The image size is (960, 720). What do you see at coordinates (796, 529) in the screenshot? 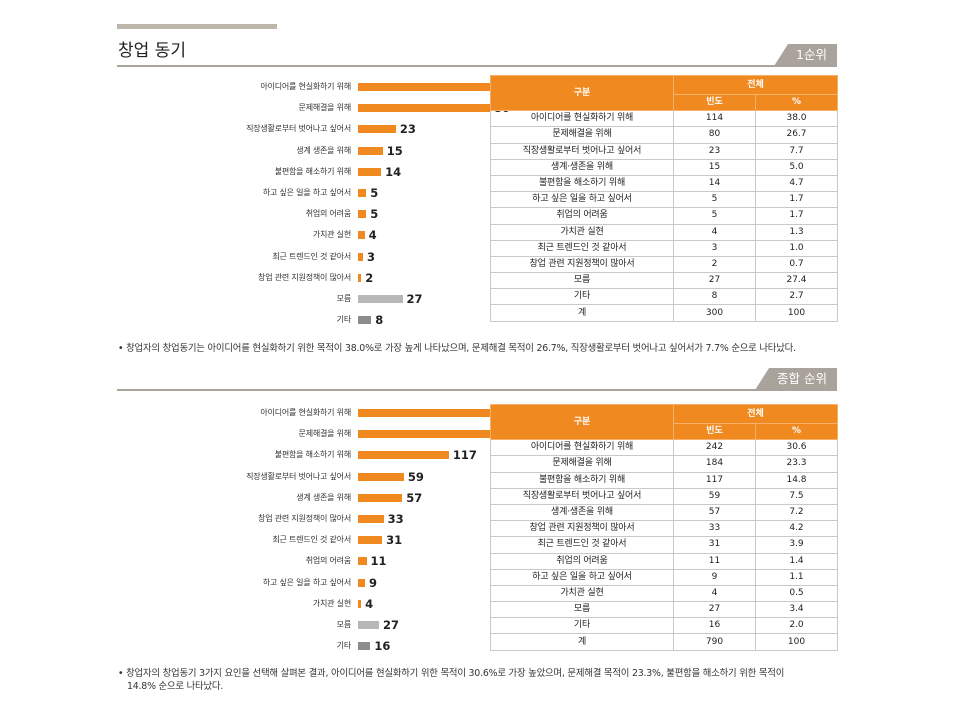
I see `table-cell-percent: 4.2` at bounding box center [796, 529].